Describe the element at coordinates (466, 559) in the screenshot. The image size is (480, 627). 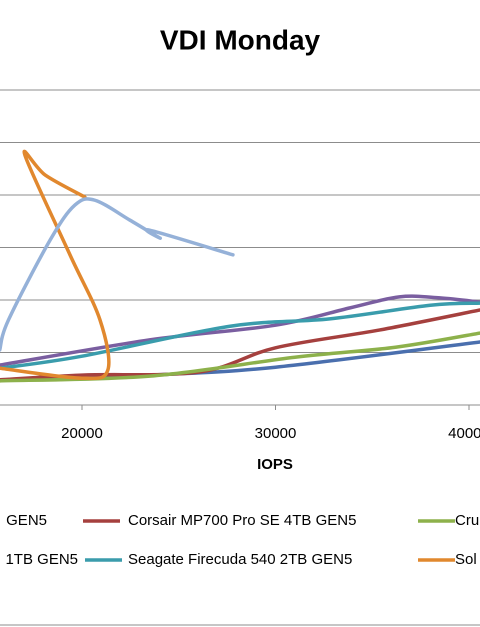
I see `legend-label: Sol` at that location.